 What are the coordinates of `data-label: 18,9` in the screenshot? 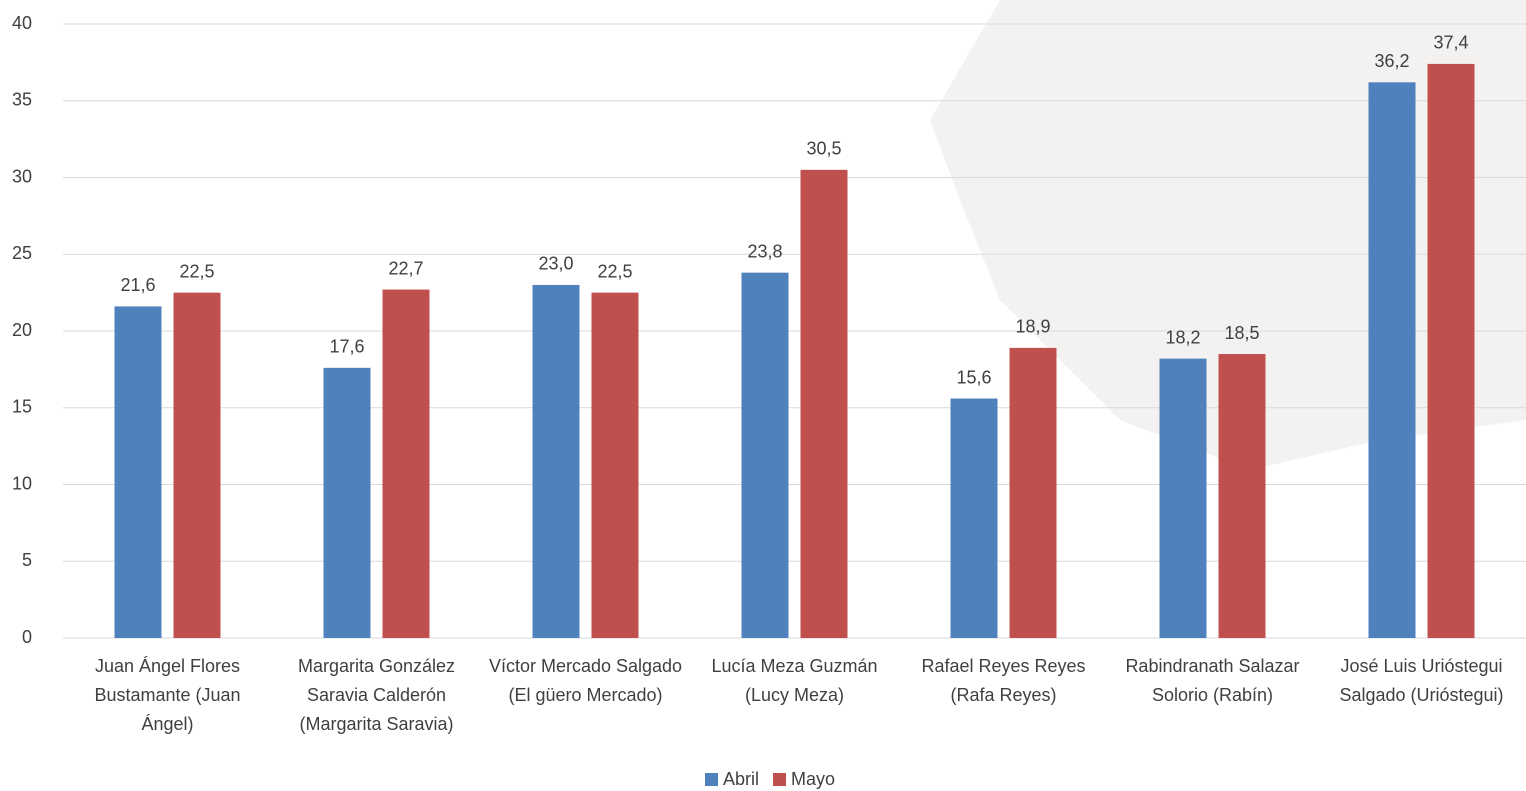 It's located at (1032, 327).